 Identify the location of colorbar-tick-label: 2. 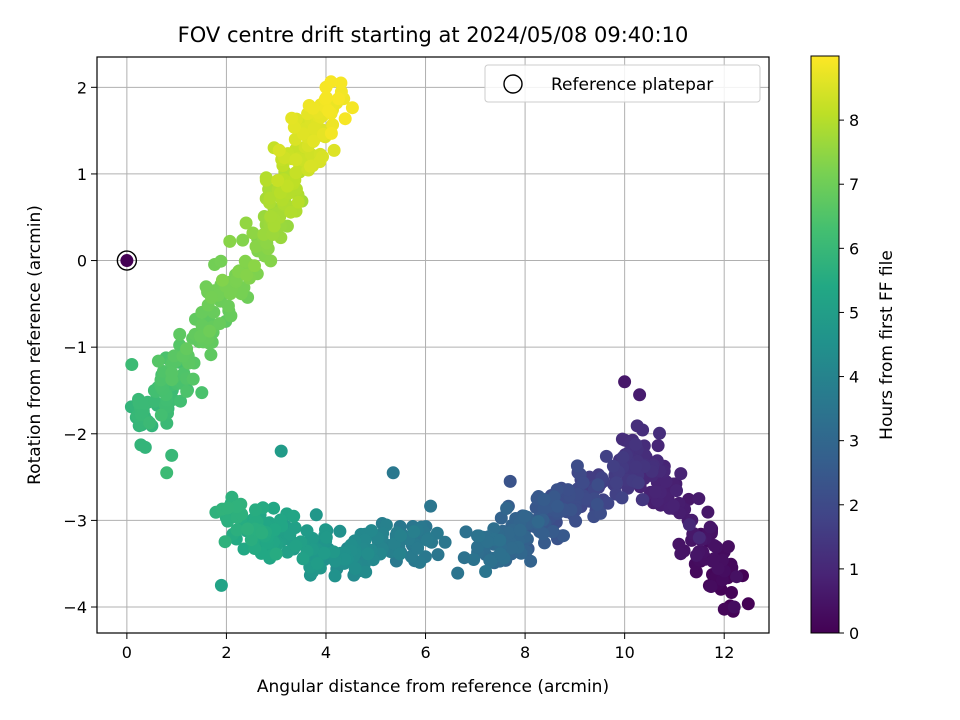
(854, 505).